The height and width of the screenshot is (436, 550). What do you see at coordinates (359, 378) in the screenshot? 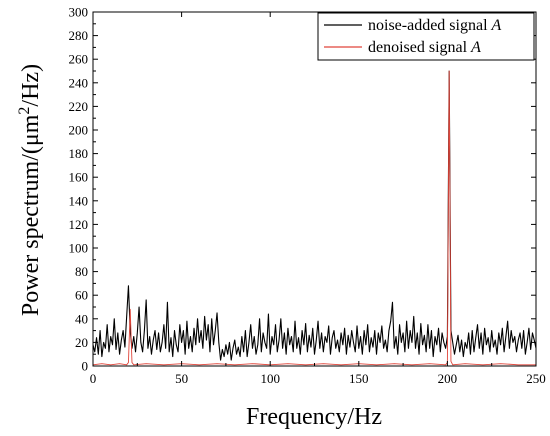
I see `x-tick-label: 150` at bounding box center [359, 378].